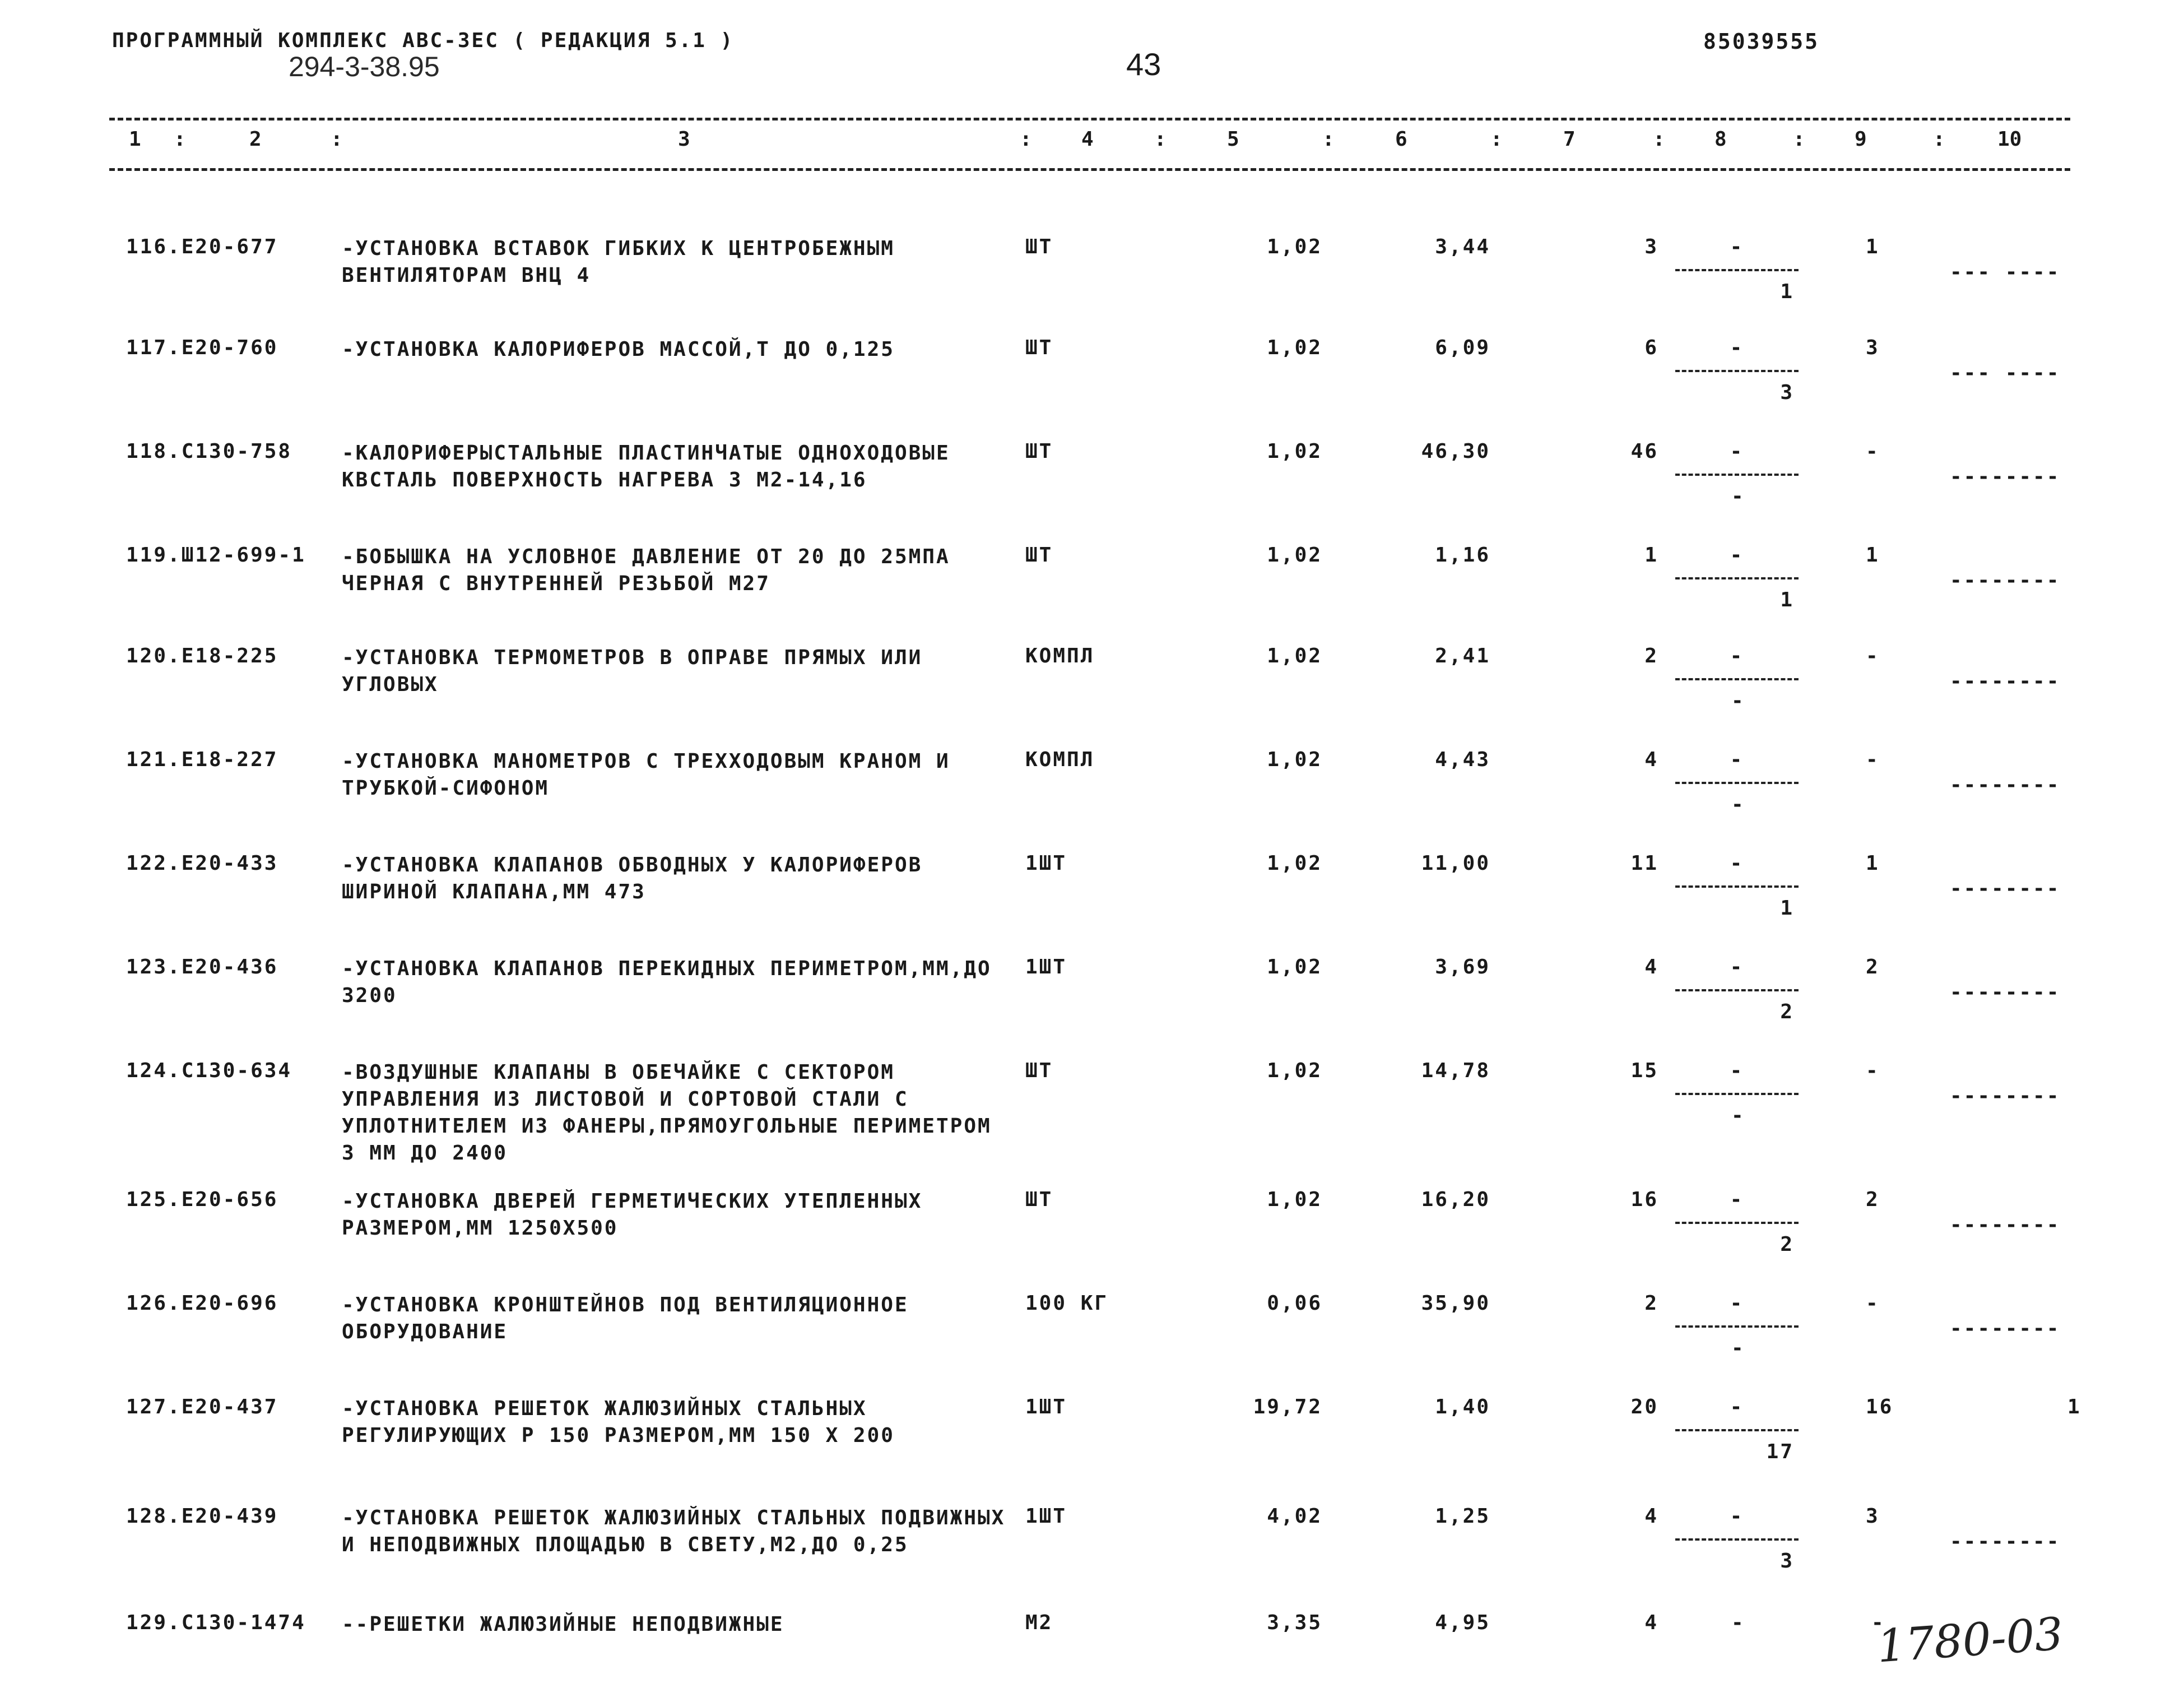 This screenshot has height=1688, width=2184. I want to click on row-col8-fraction: - 2, so click(1737, 1233).